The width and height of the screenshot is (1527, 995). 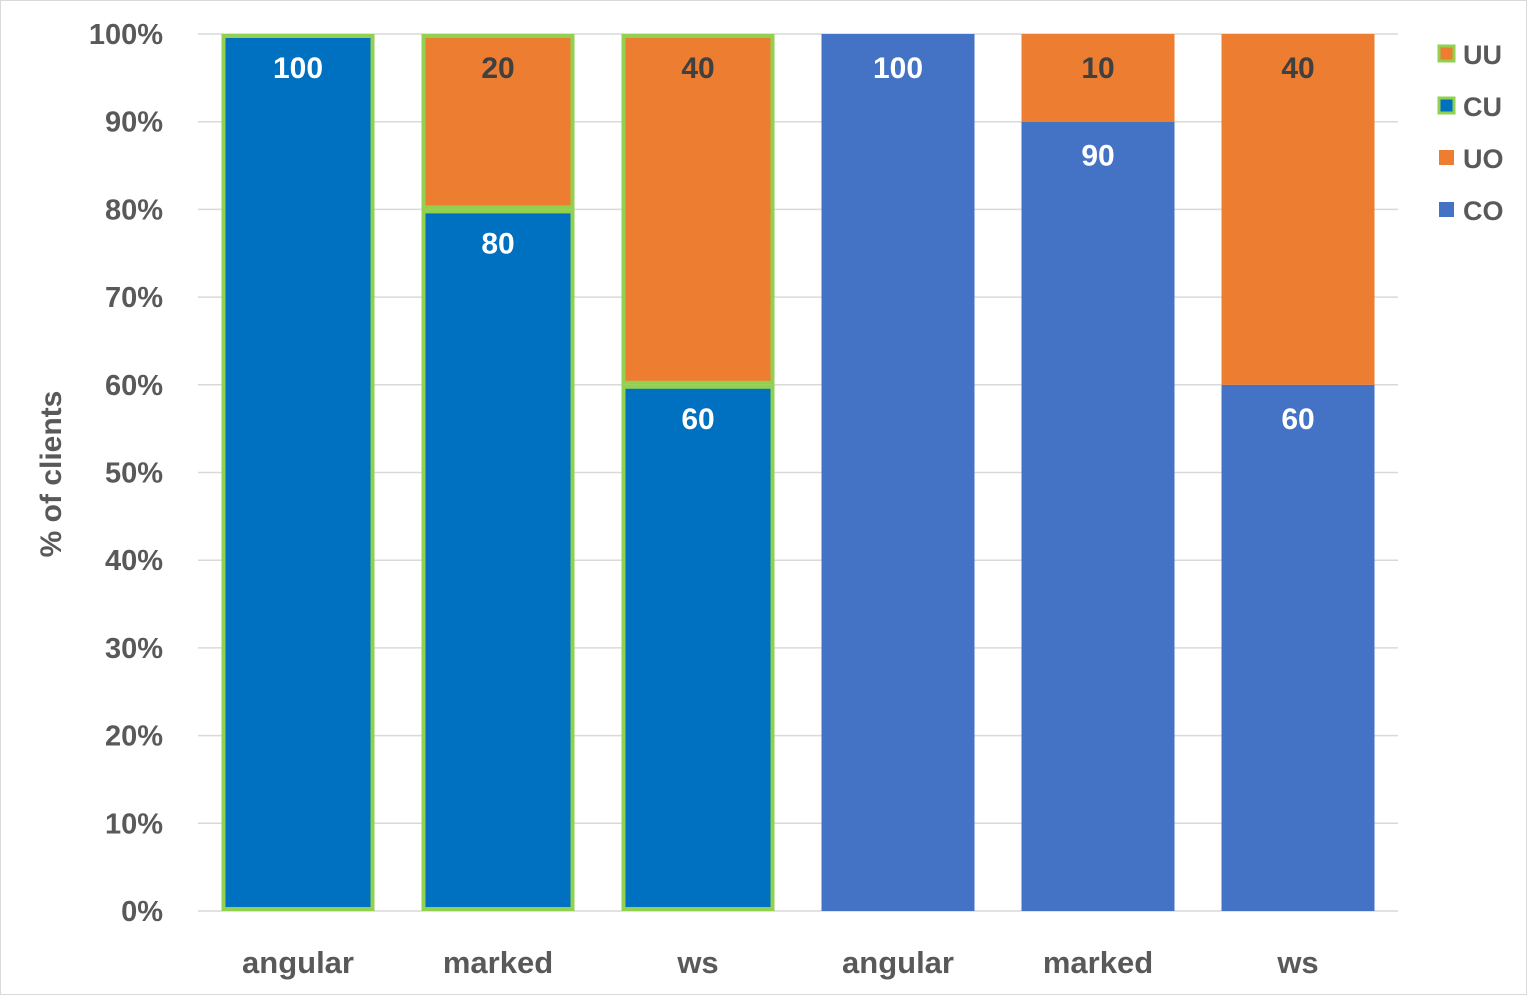 I want to click on data-label-co: 100, so click(x=898, y=68).